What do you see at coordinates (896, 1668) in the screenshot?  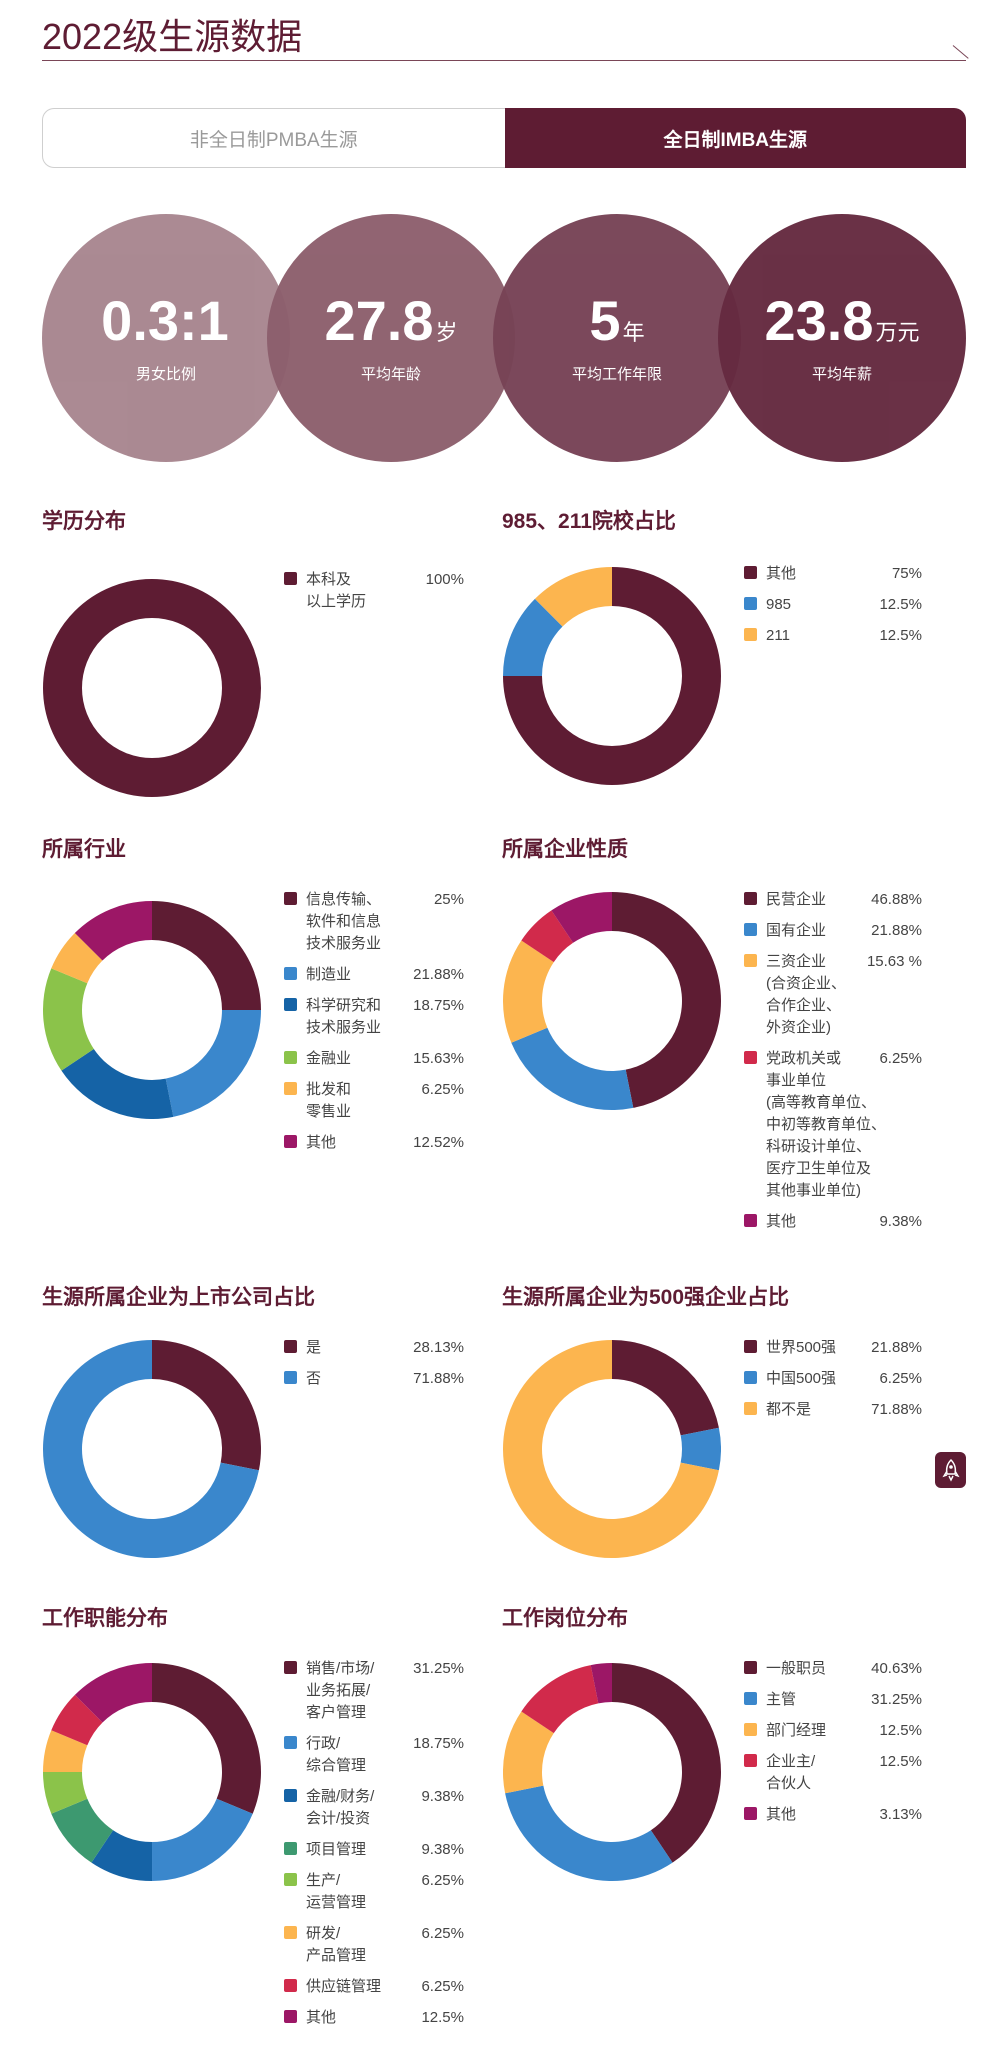 I see `legend-value: 40.63%` at bounding box center [896, 1668].